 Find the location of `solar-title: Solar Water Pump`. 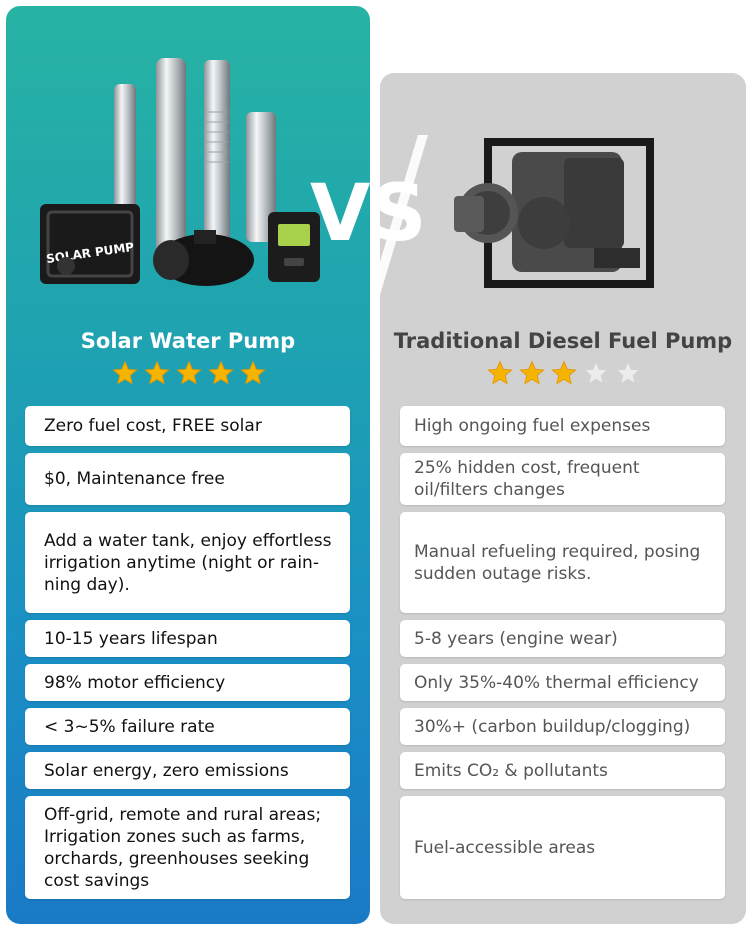

solar-title: Solar Water Pump is located at coordinates (188, 341).